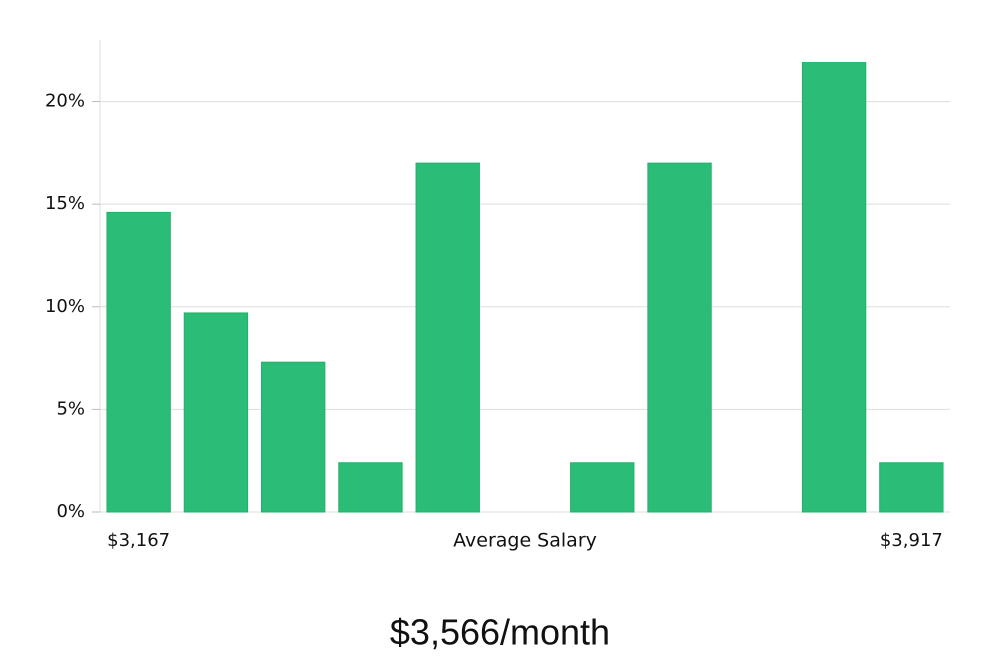 This screenshot has height=660, width=1000. Describe the element at coordinates (70, 511) in the screenshot. I see `y-tick-label: 0%` at that location.